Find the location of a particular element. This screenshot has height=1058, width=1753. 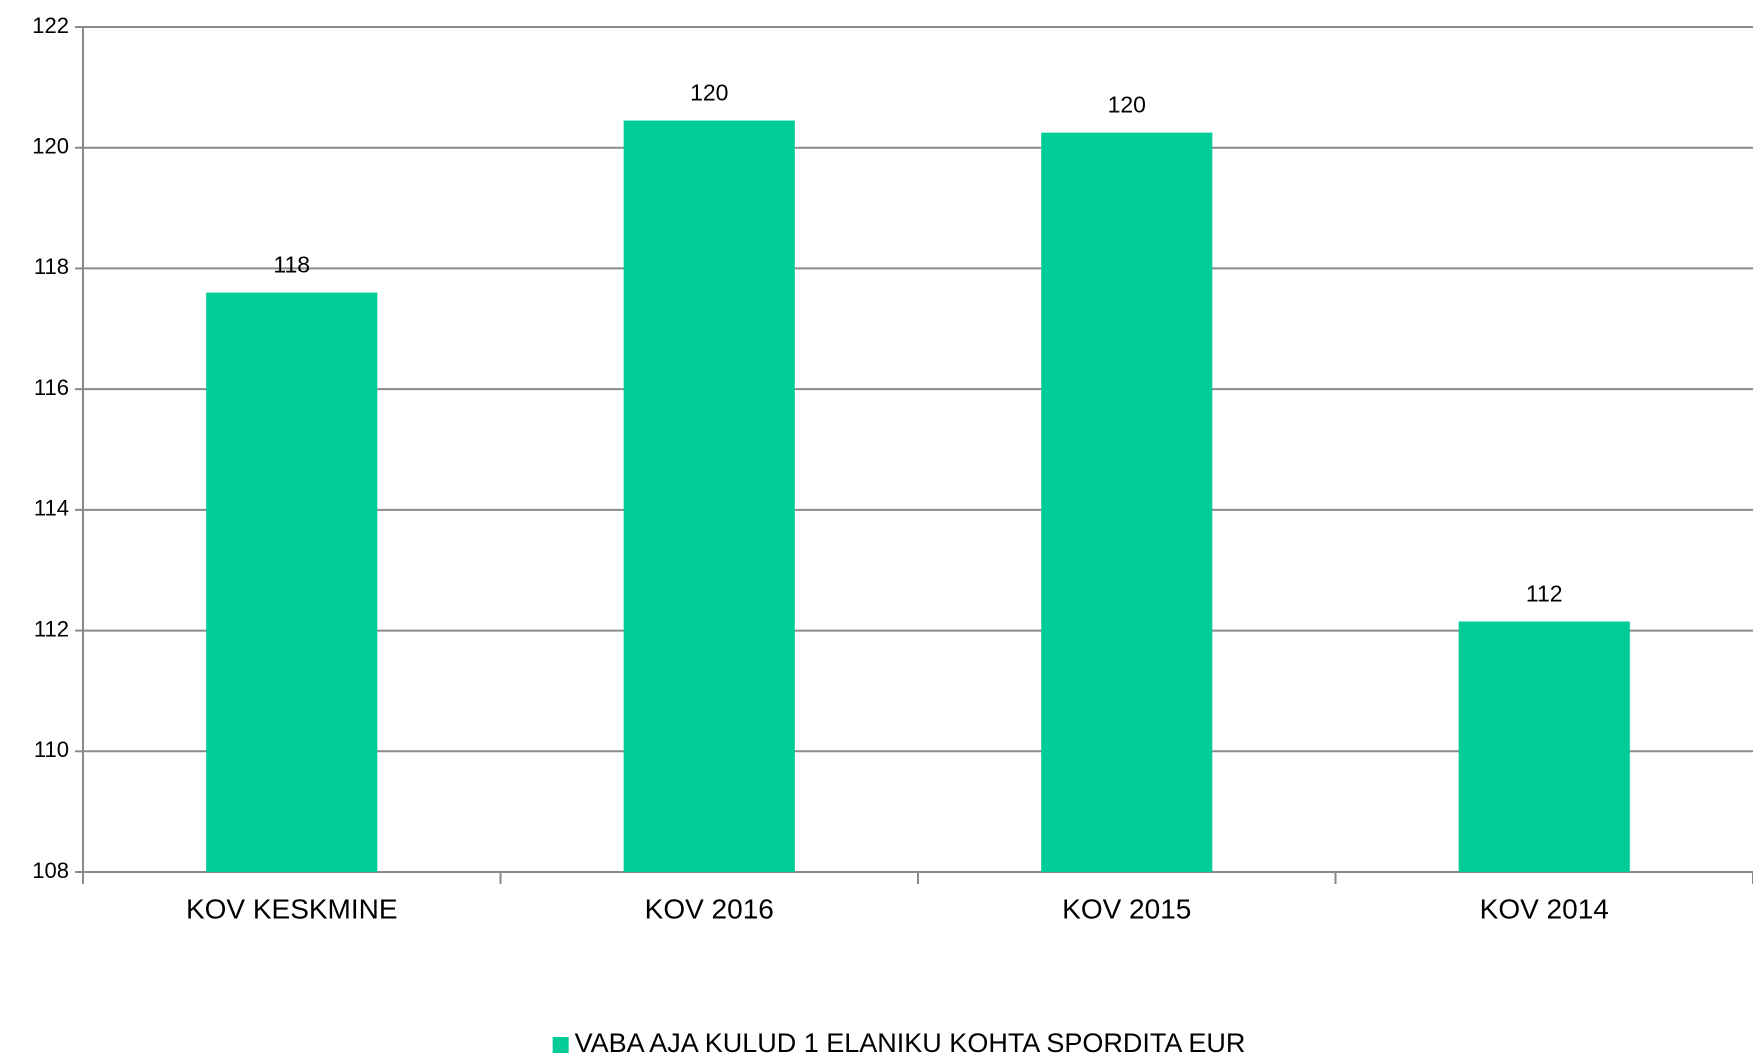

value-label: 112 is located at coordinates (1544, 594).